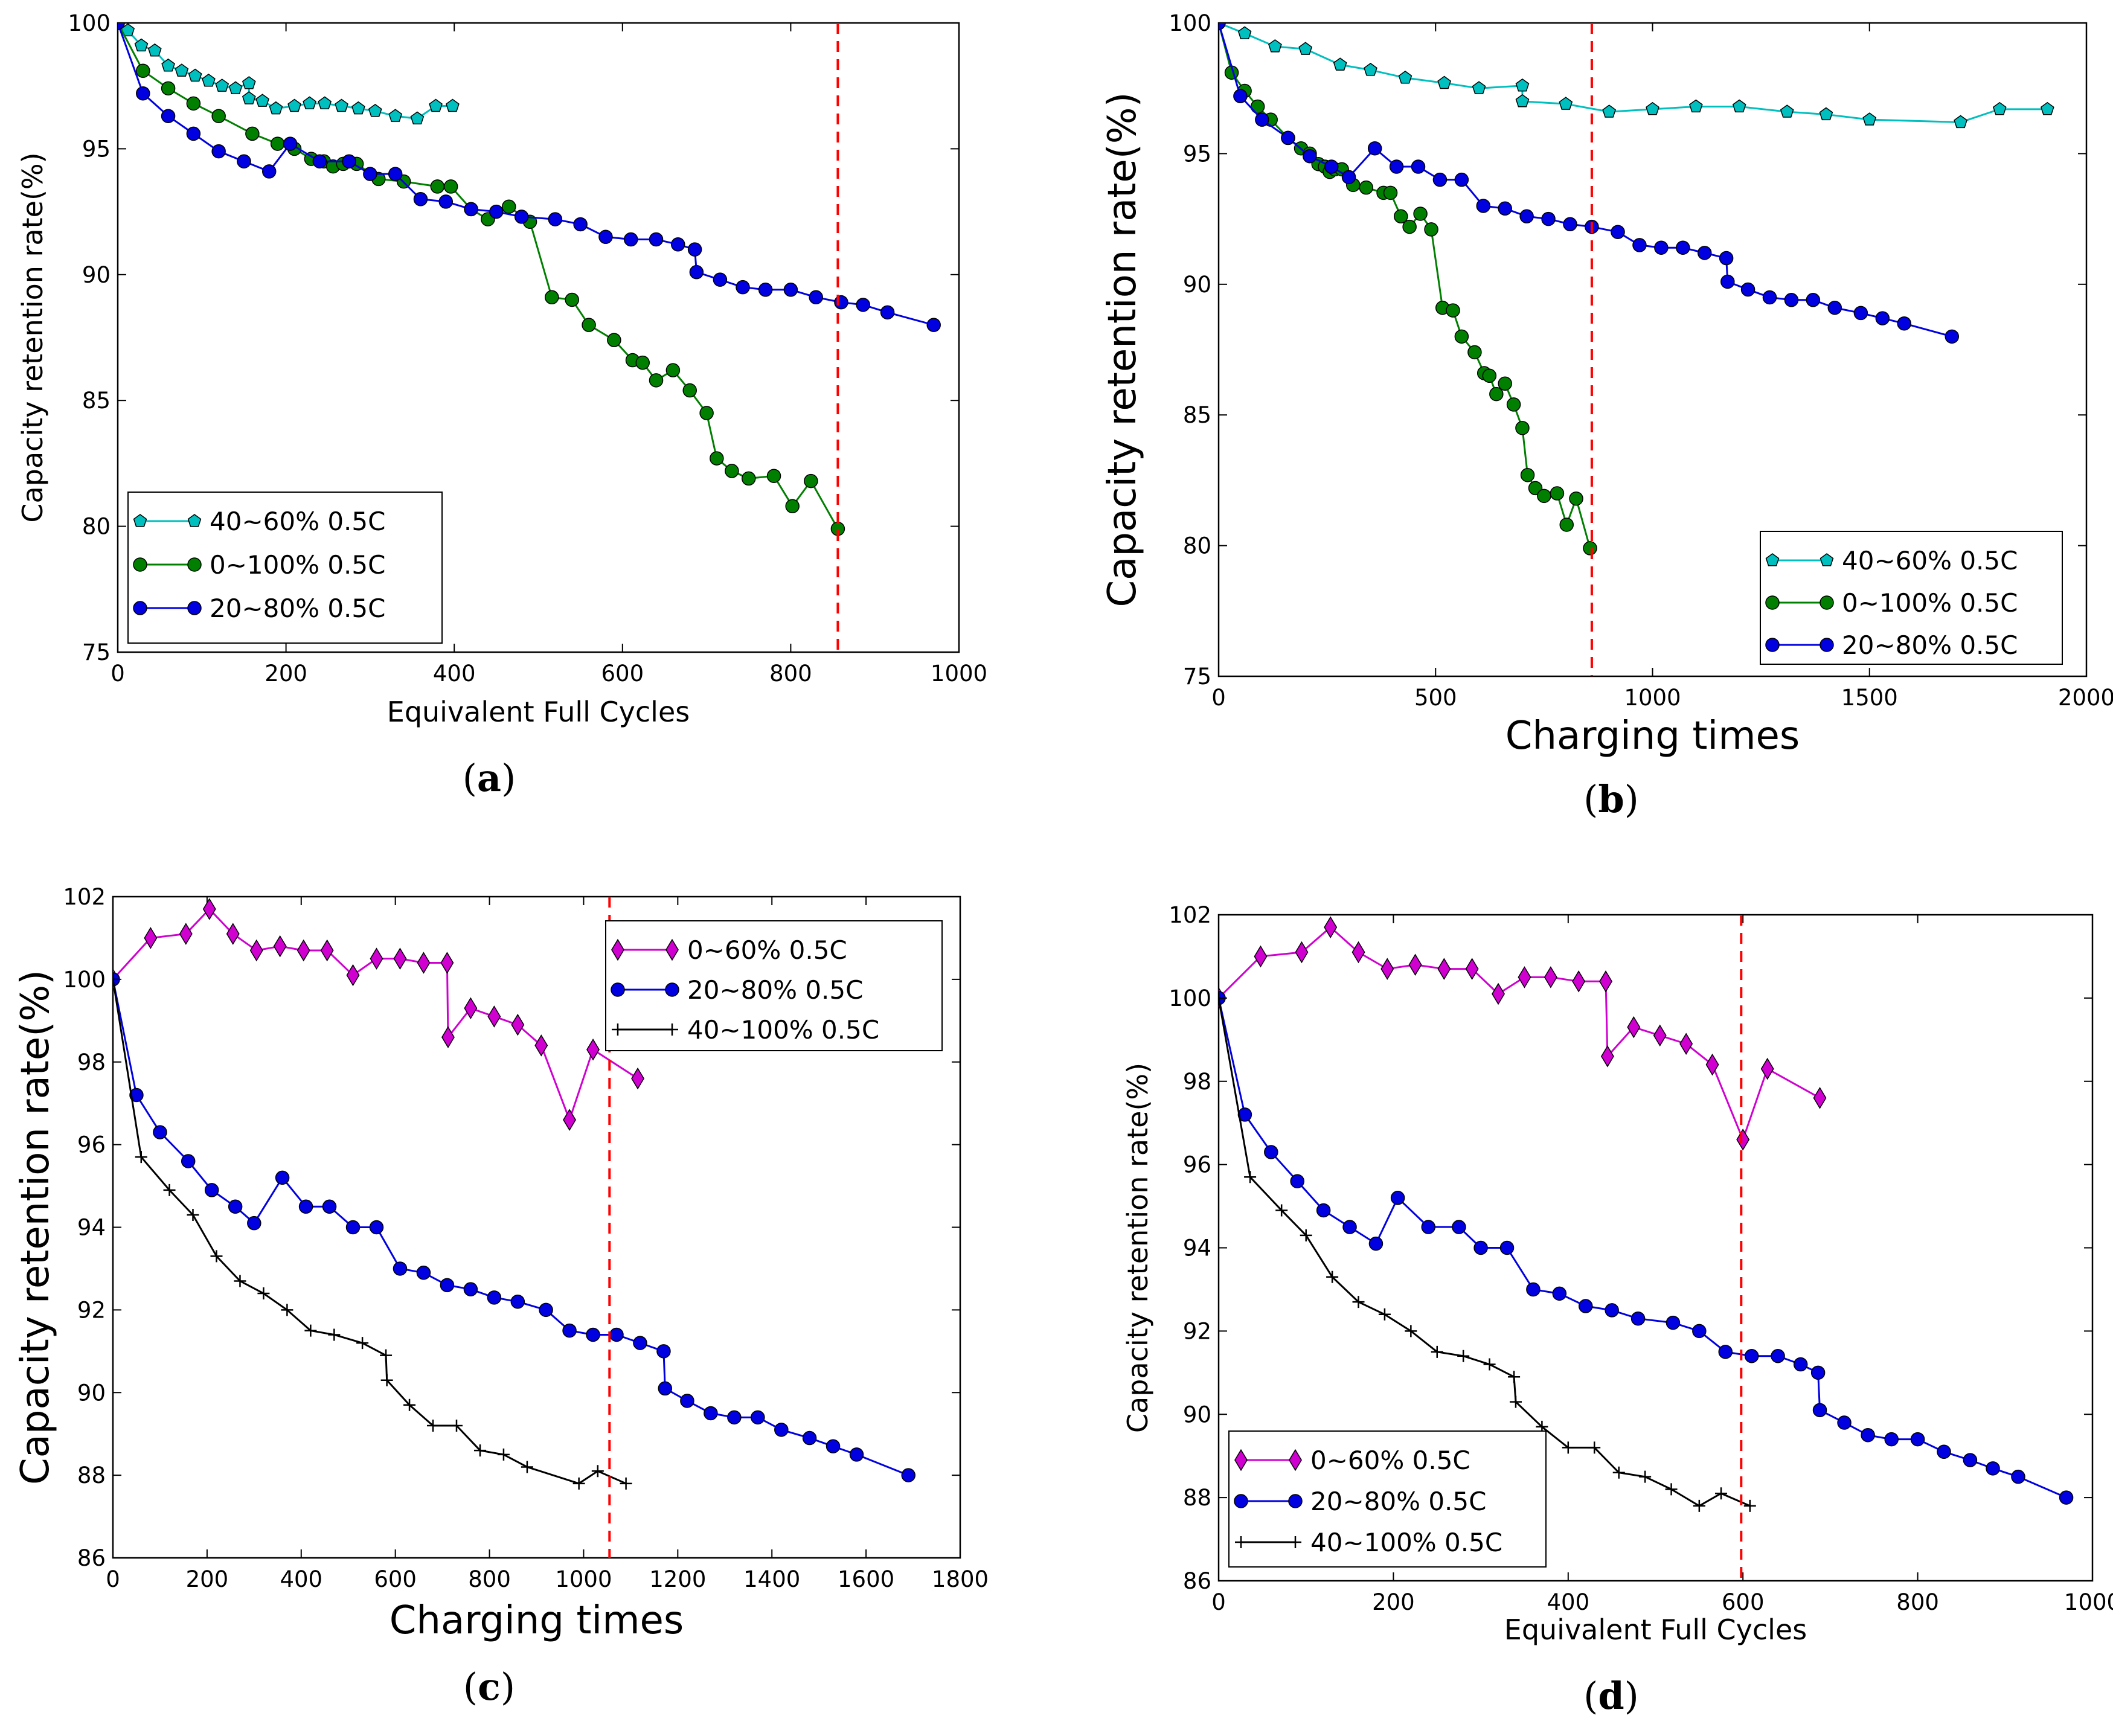  I want to click on x-tick-label: 1600, so click(866, 1579).